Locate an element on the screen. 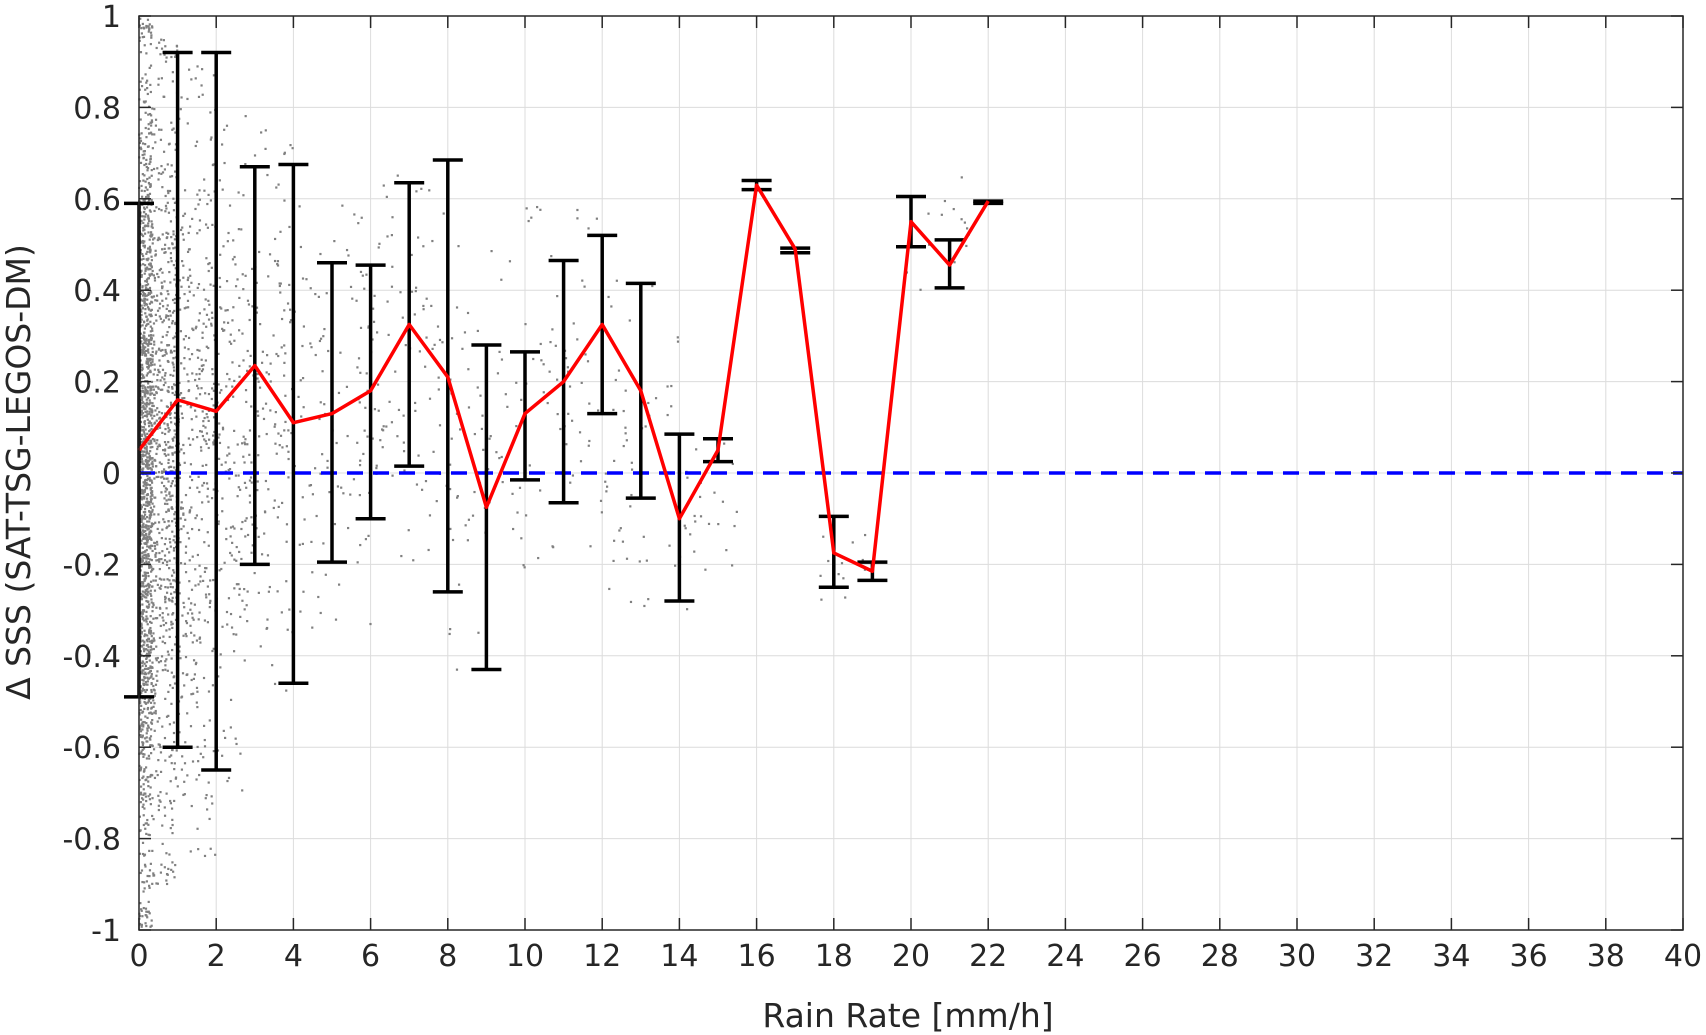  x-tick-label-10: 20 is located at coordinates (911, 956).